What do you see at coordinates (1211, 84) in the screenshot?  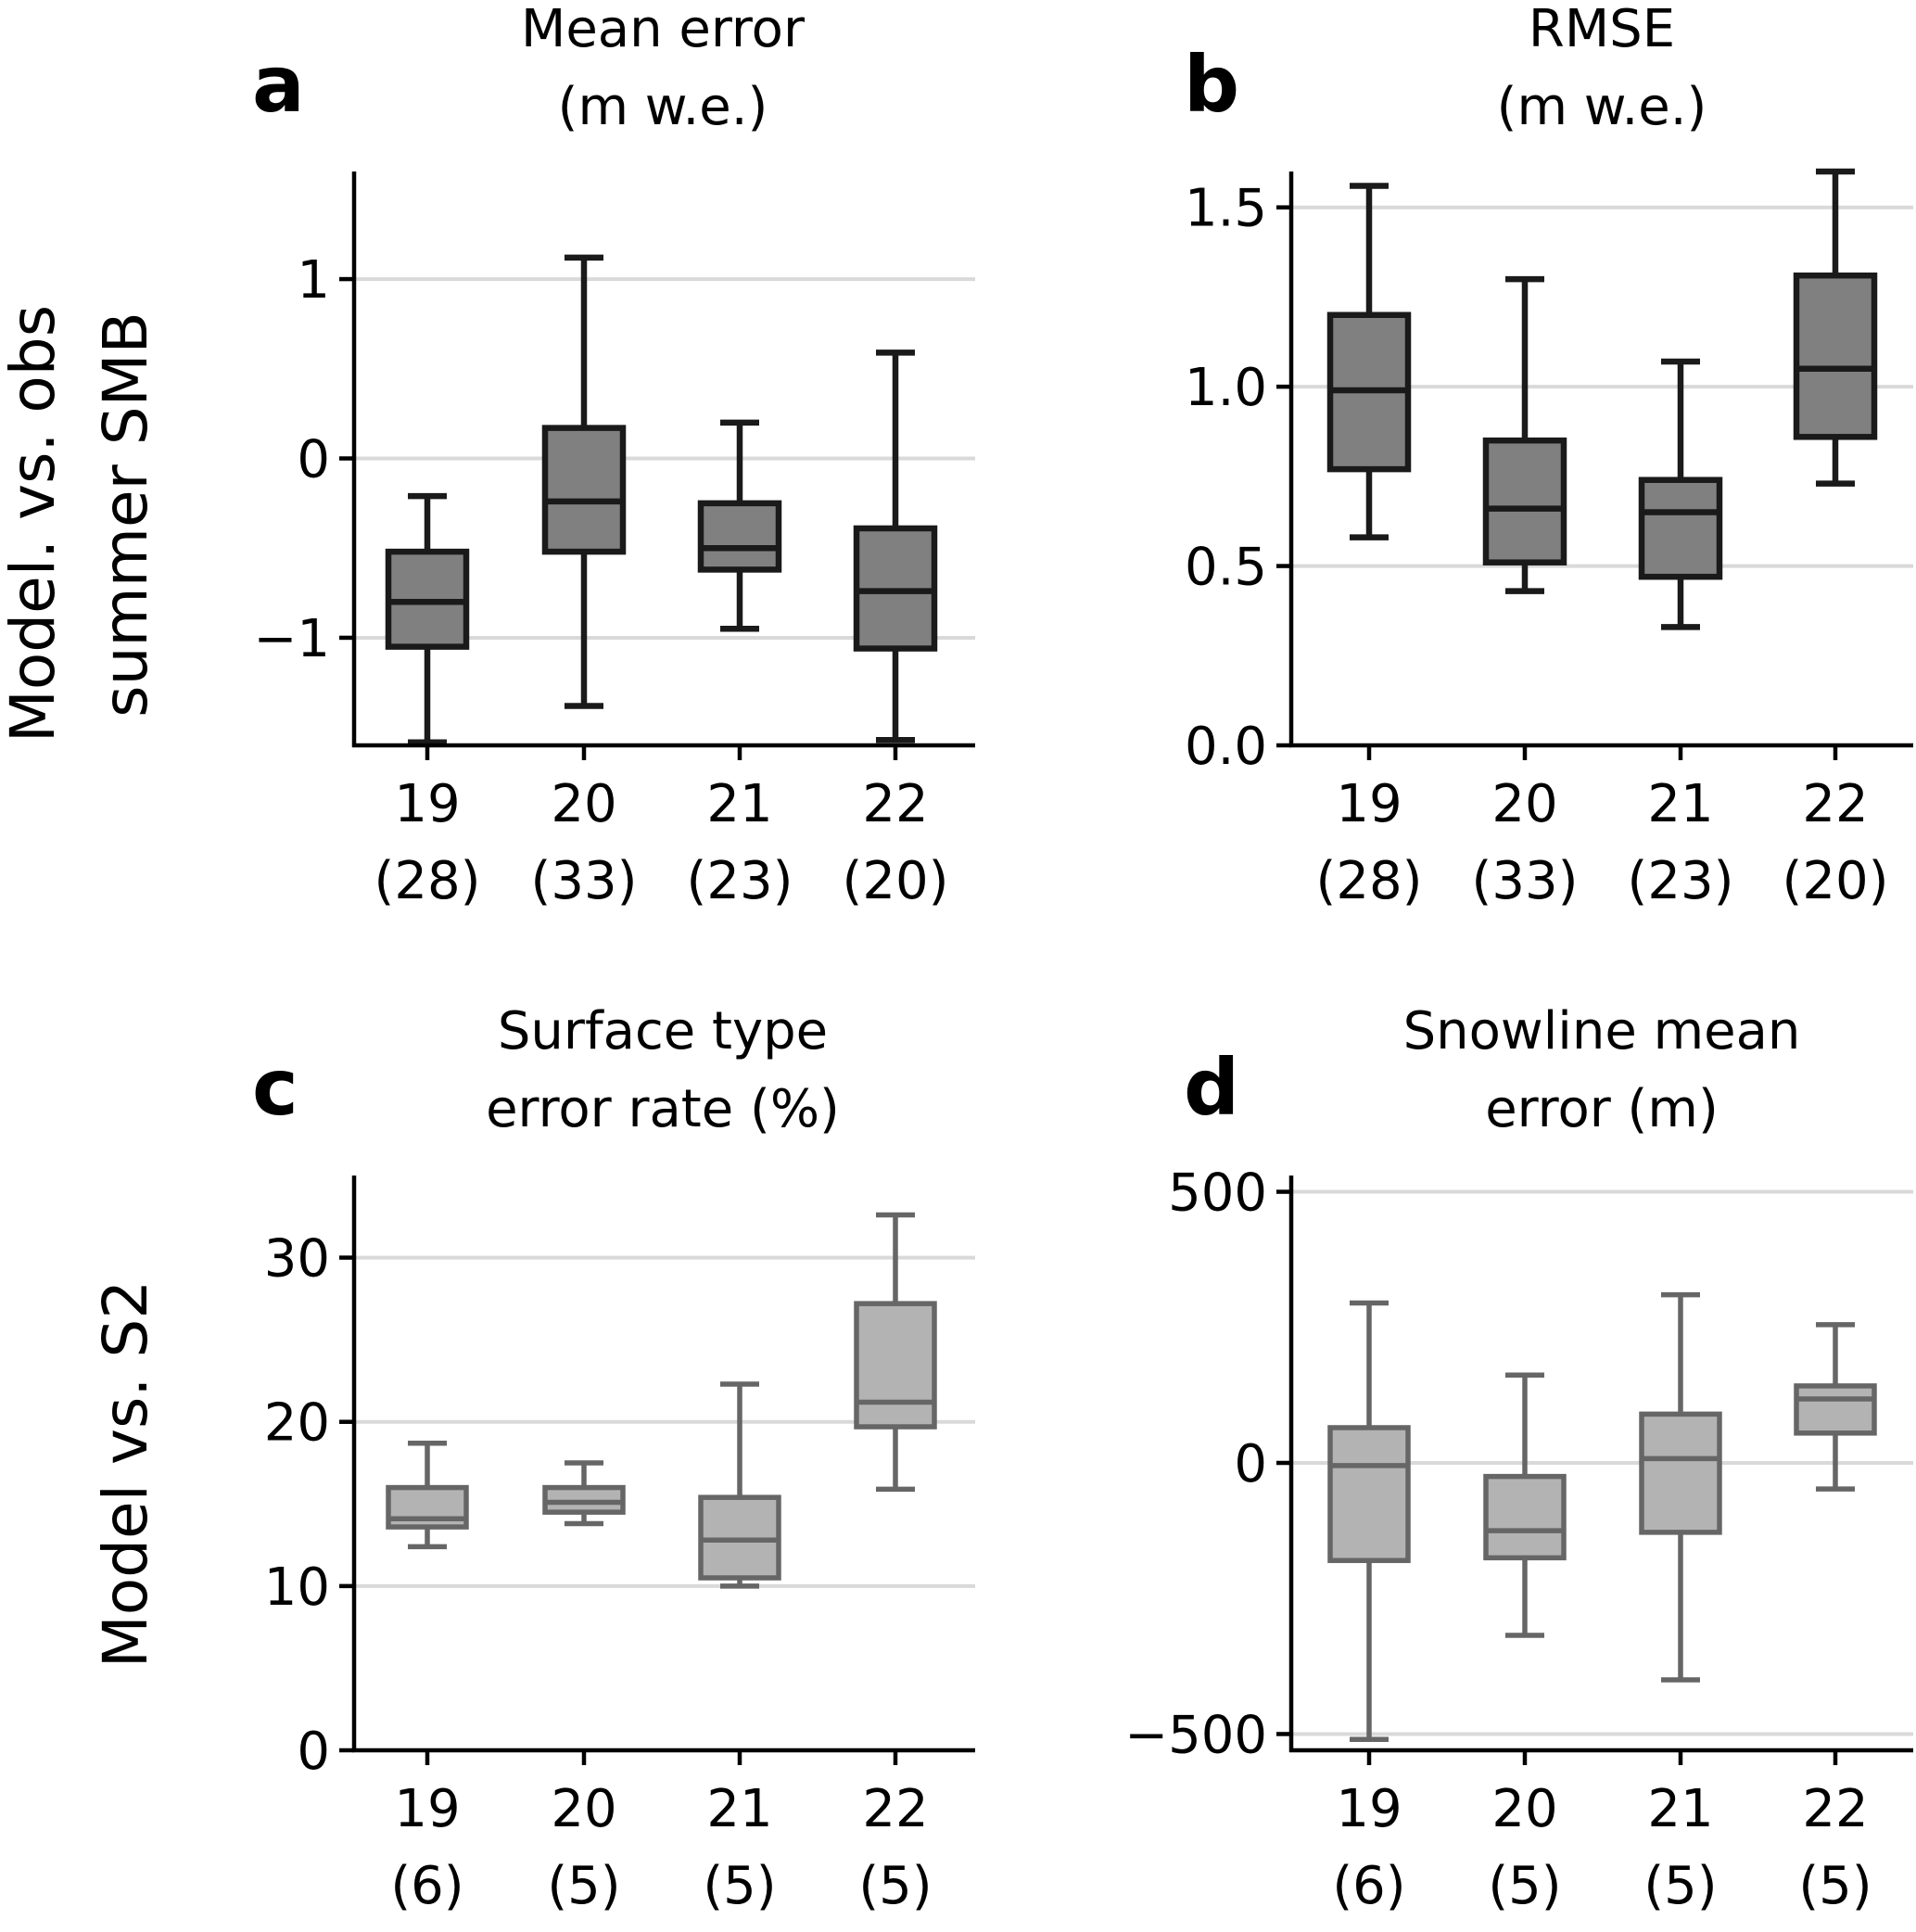 I see `panel-letter-b: b` at bounding box center [1211, 84].